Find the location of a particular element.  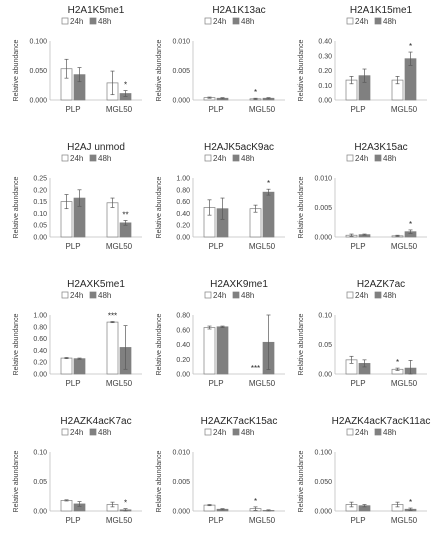

chart-title: H2AZK4acK7acK11ac is located at coordinates (381, 421).